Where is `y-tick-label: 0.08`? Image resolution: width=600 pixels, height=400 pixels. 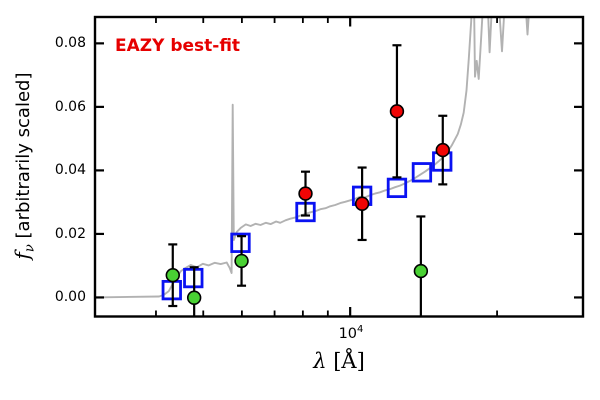 y-tick-label: 0.08 is located at coordinates (70, 43).